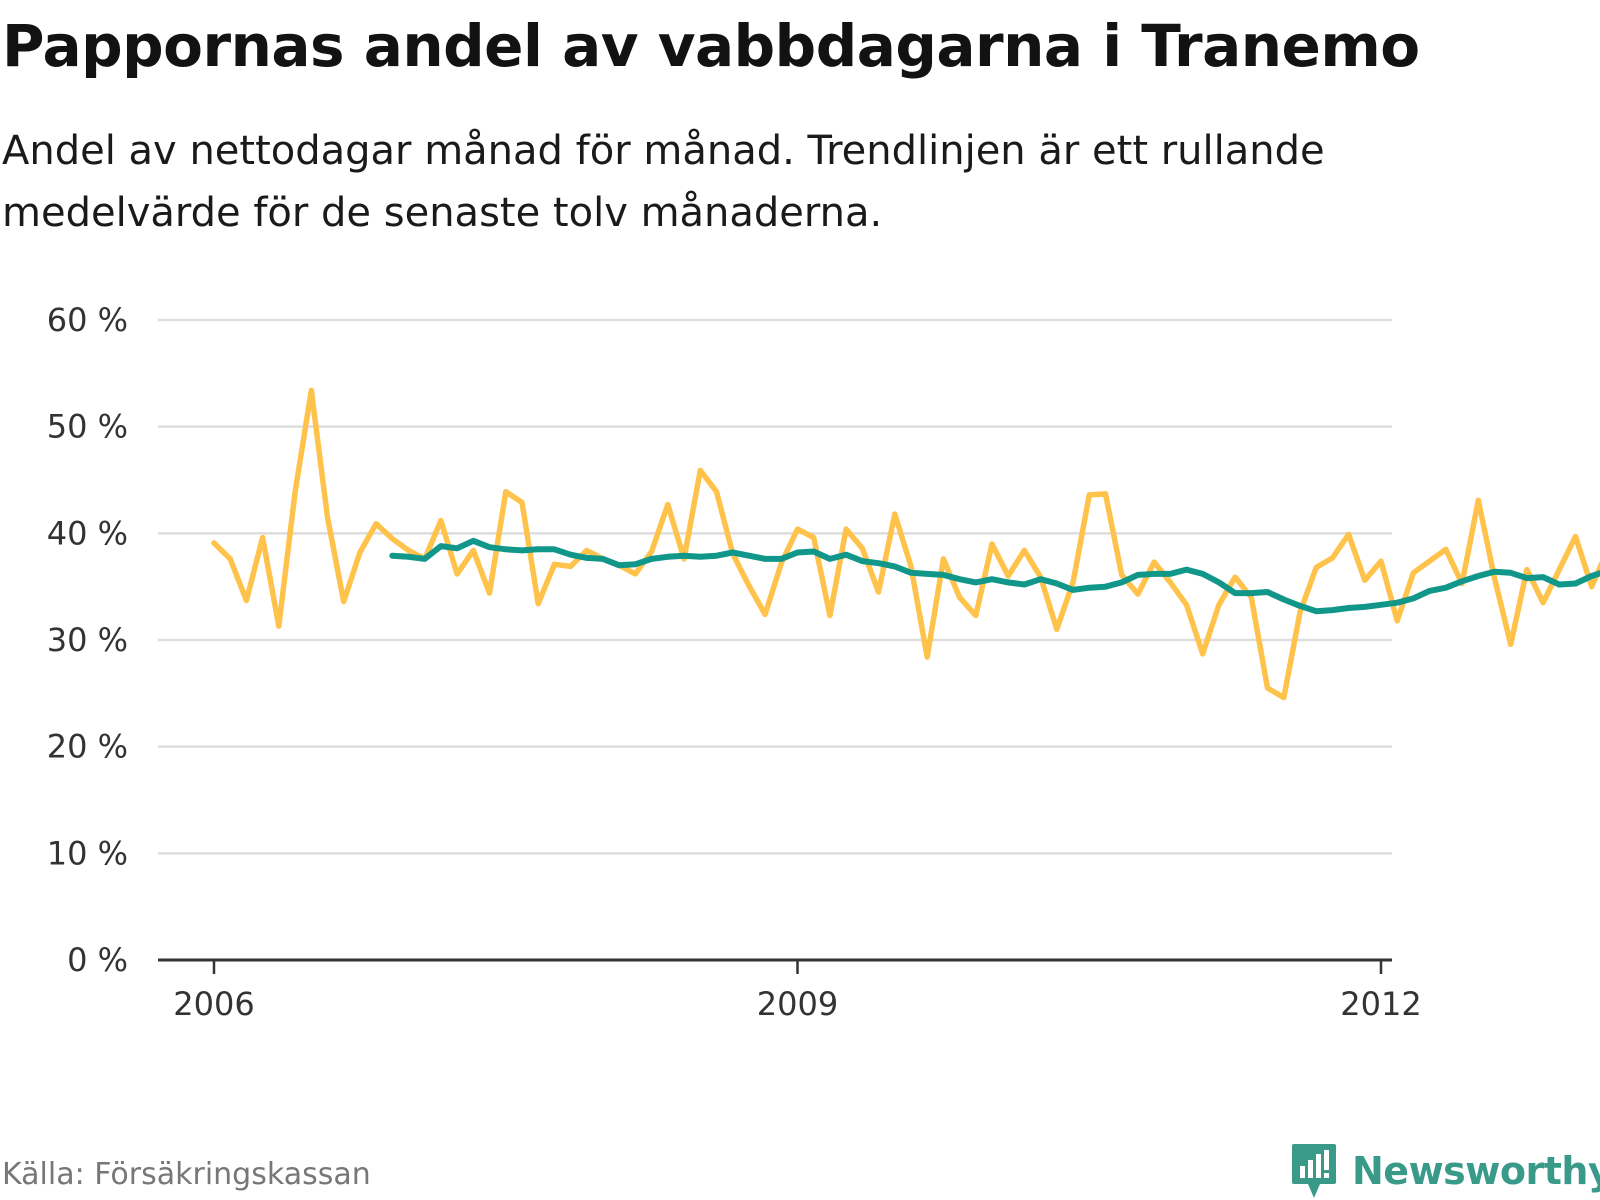  I want to click on y-tick-label: 10 %, so click(87, 853).